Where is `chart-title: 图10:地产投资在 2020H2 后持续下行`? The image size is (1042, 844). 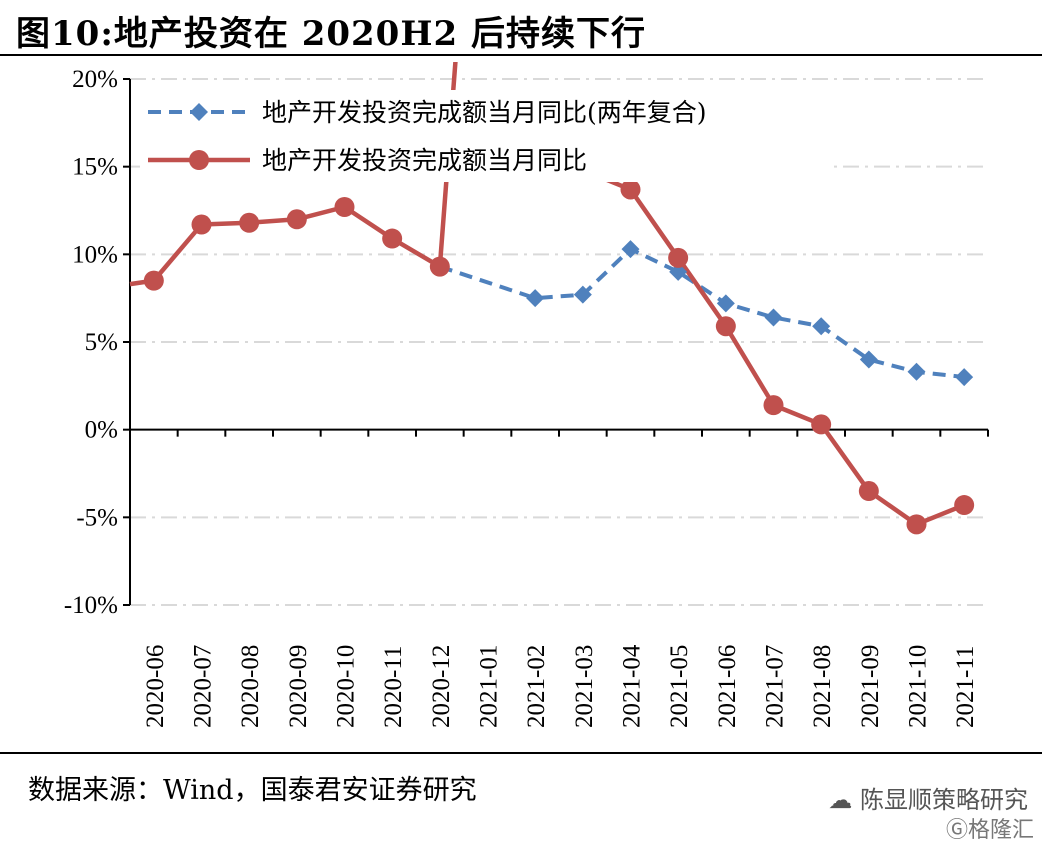 chart-title: 图10:地产投资在 2020H2 后持续下行 is located at coordinates (331, 34).